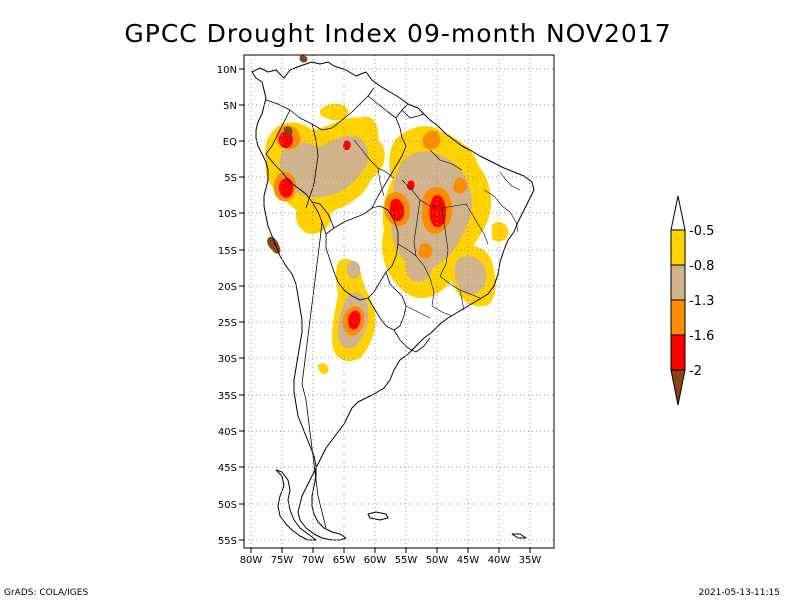  I want to click on lat-label: 15S, so click(227, 251).